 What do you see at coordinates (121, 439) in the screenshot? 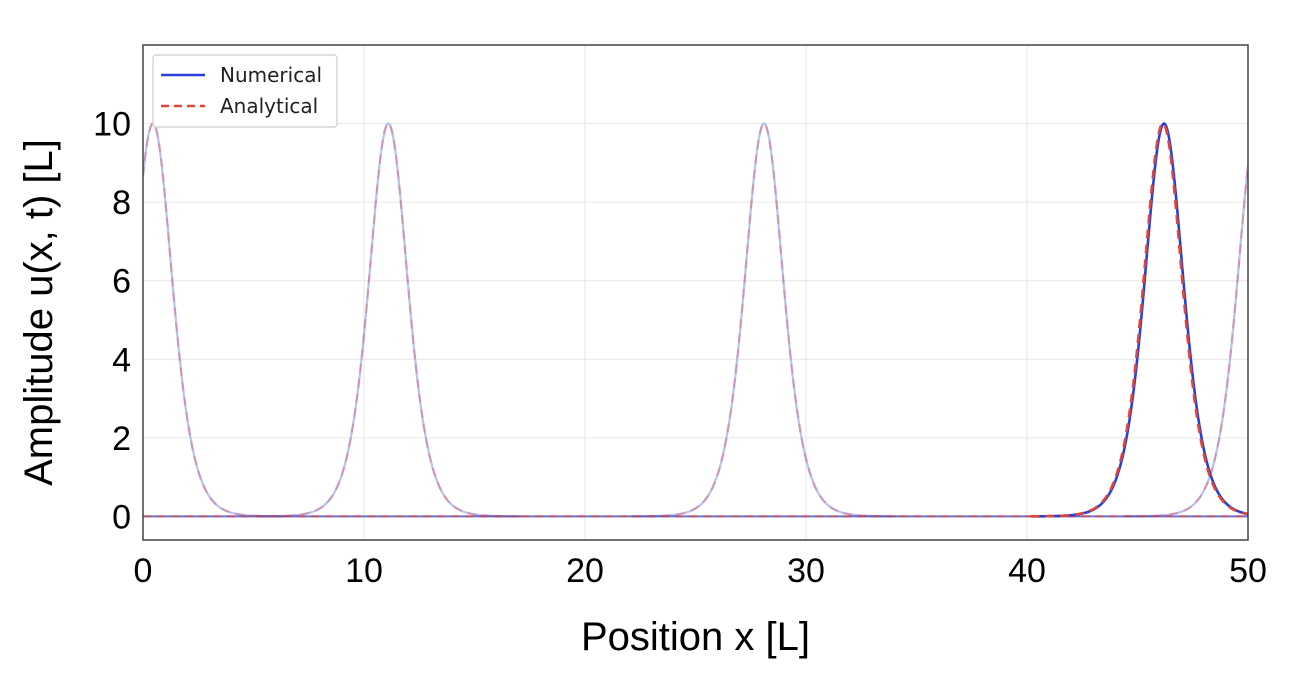
I see `y-tick-label: 2` at bounding box center [121, 439].